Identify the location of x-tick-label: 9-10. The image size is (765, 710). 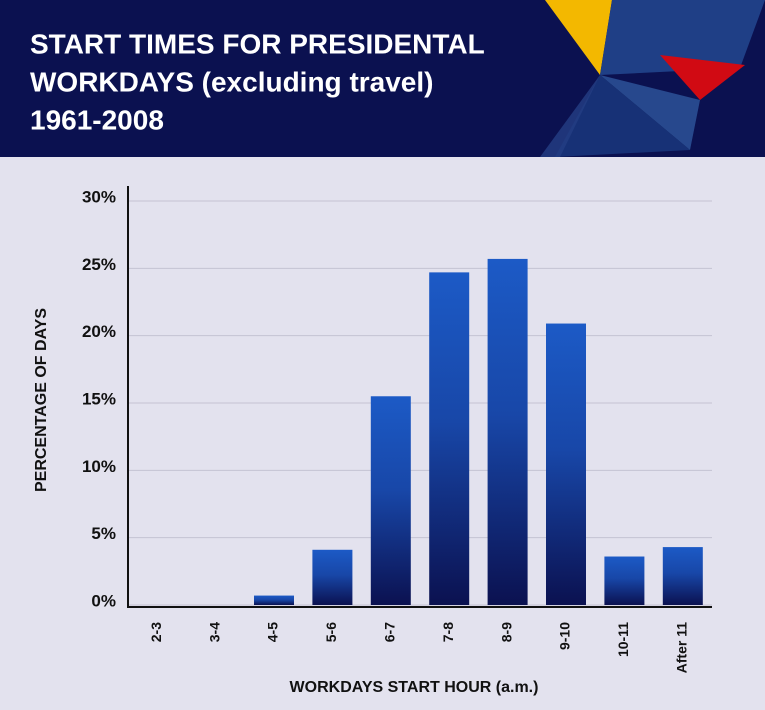
(565, 636).